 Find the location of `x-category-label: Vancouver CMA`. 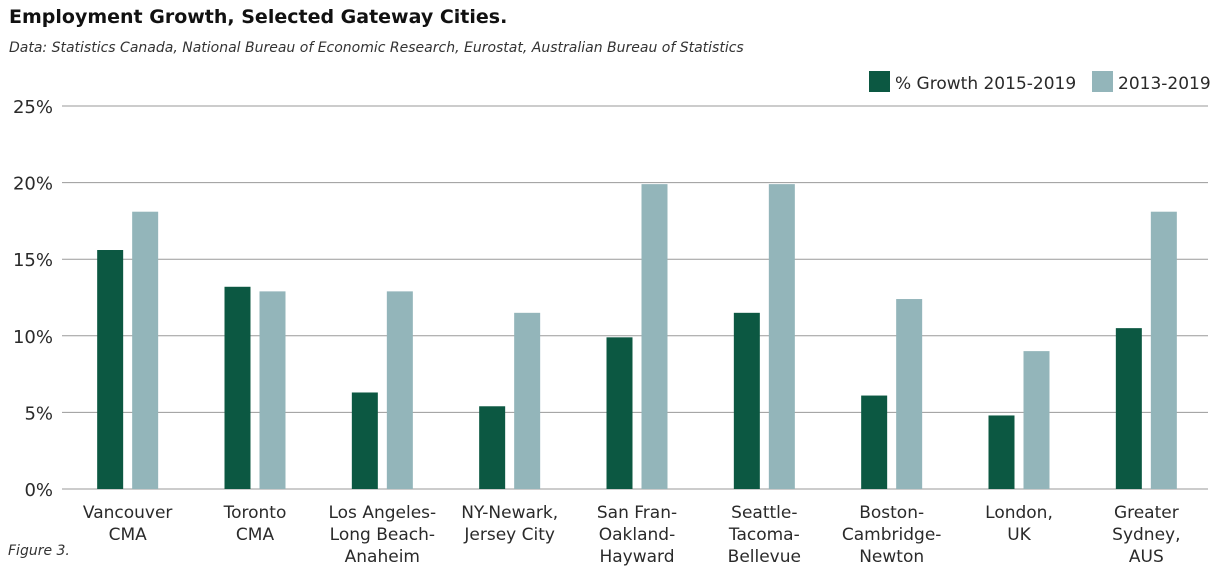

x-category-label: Vancouver CMA is located at coordinates (128, 524).